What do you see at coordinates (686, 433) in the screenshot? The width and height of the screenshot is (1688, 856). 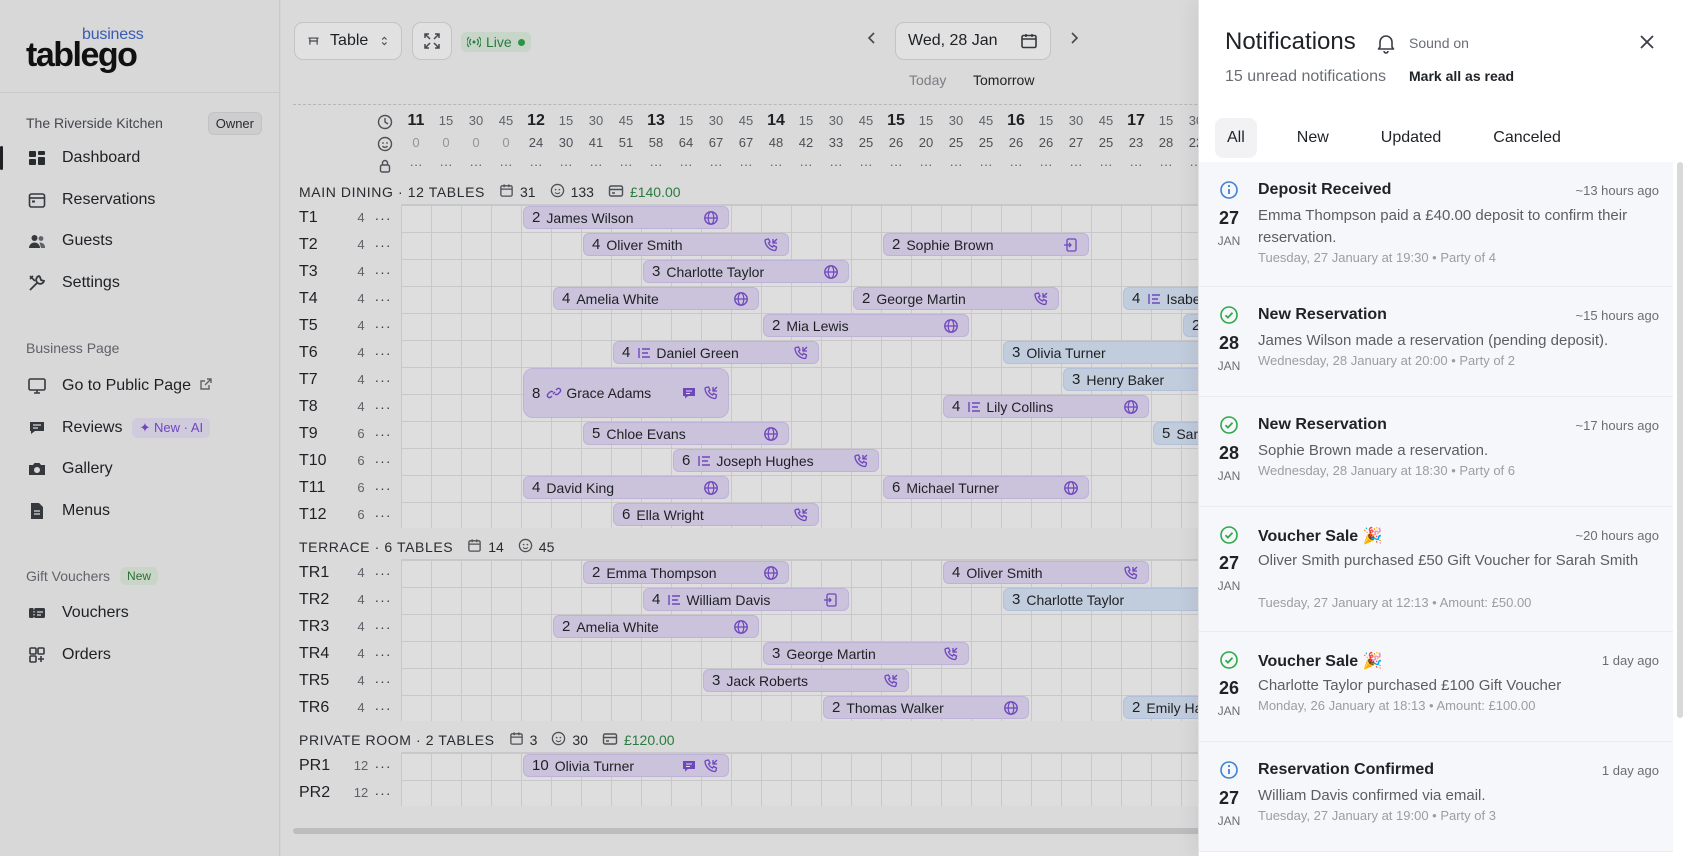 I see `reservation-block: 5 Chloe Evans` at bounding box center [686, 433].